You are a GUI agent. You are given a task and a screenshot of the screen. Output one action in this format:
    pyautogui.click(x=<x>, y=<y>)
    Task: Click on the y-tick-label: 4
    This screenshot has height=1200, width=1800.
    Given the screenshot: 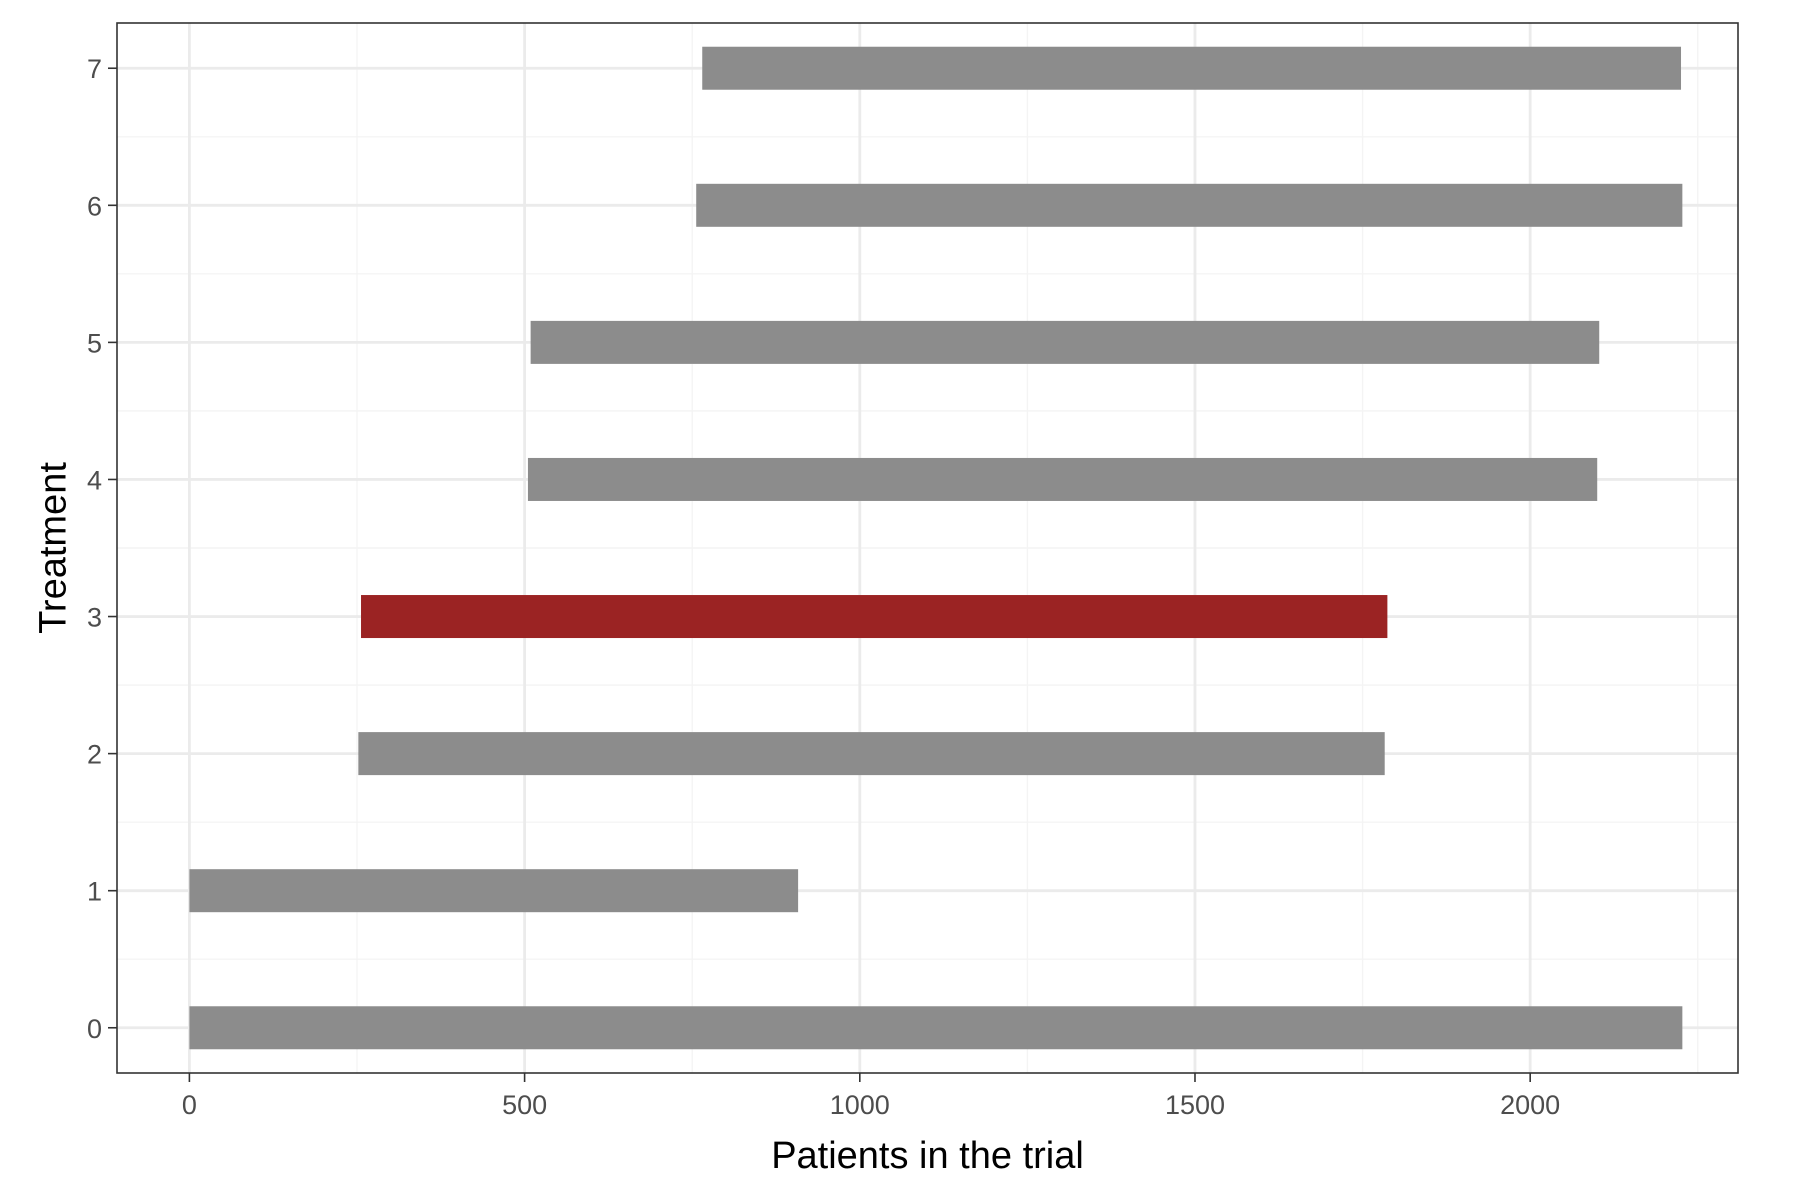 What is the action you would take?
    pyautogui.click(x=94, y=480)
    